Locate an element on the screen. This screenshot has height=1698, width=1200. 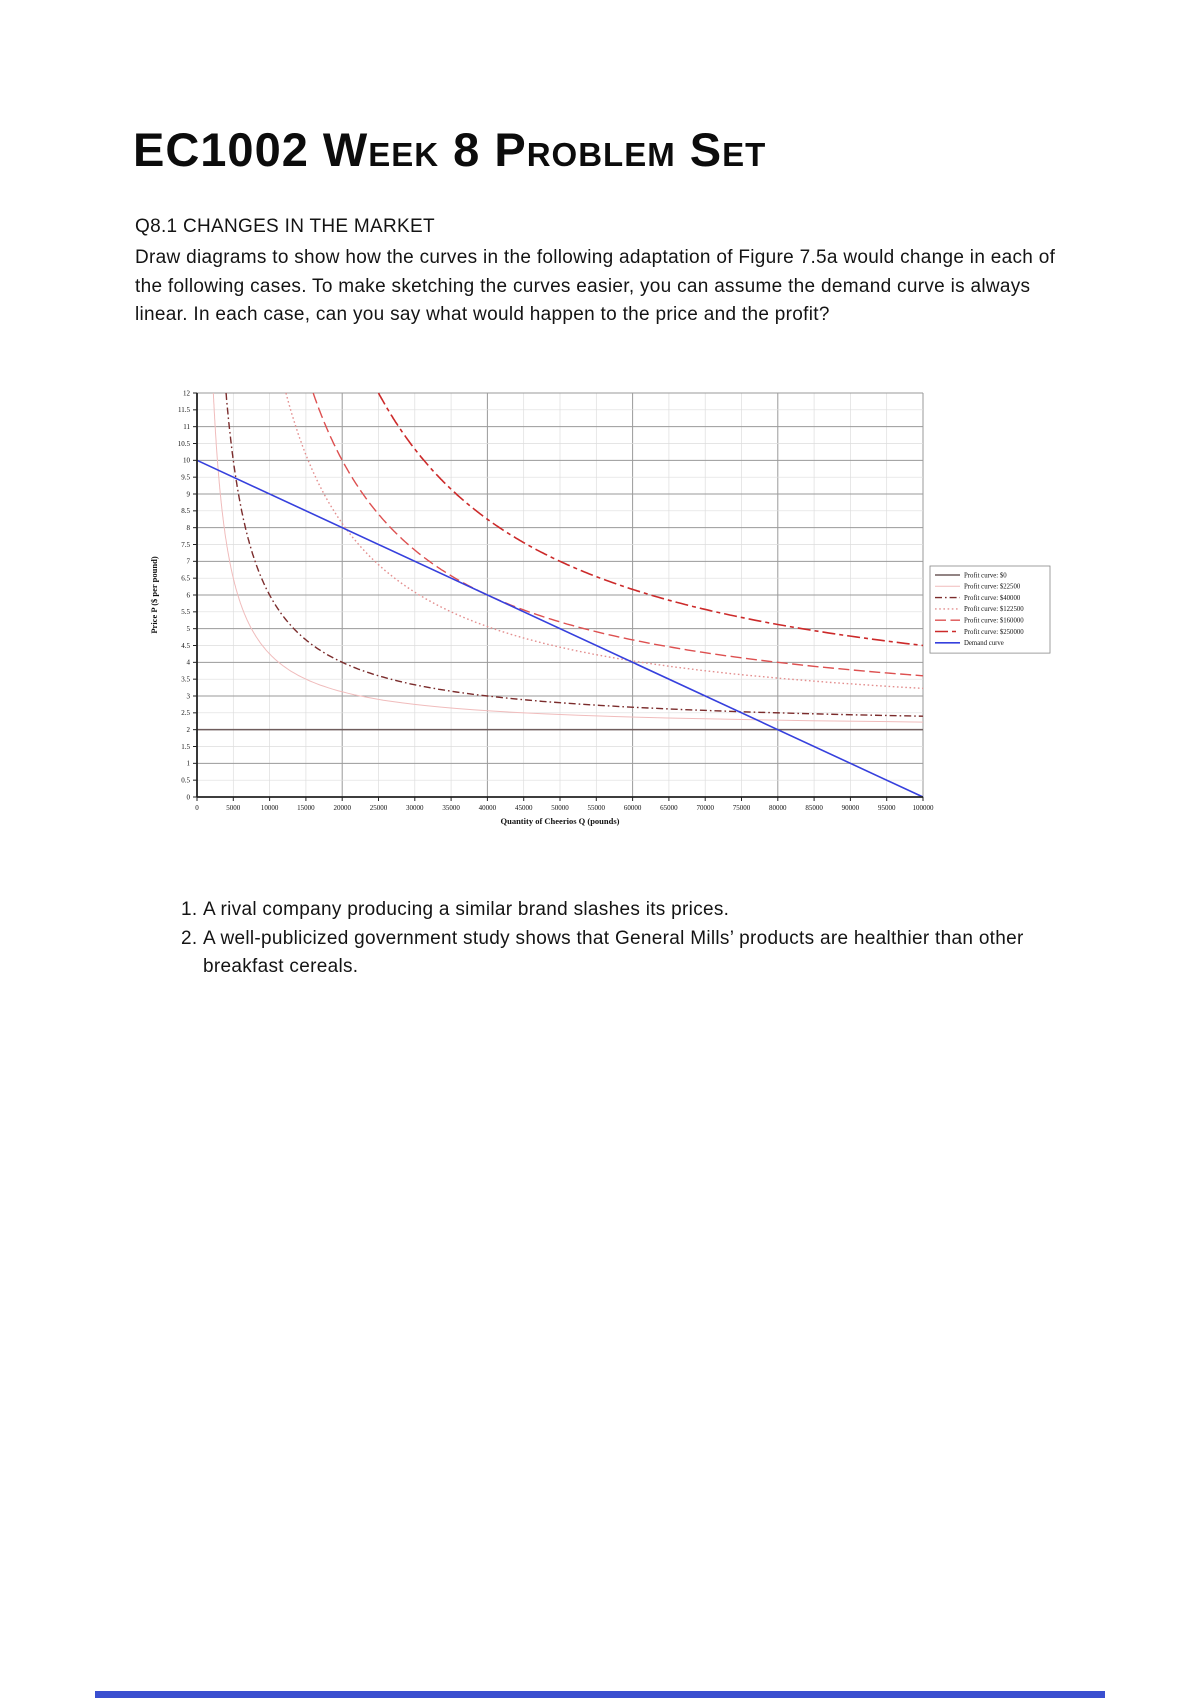
y-tick-label: 10 is located at coordinates (187, 461).